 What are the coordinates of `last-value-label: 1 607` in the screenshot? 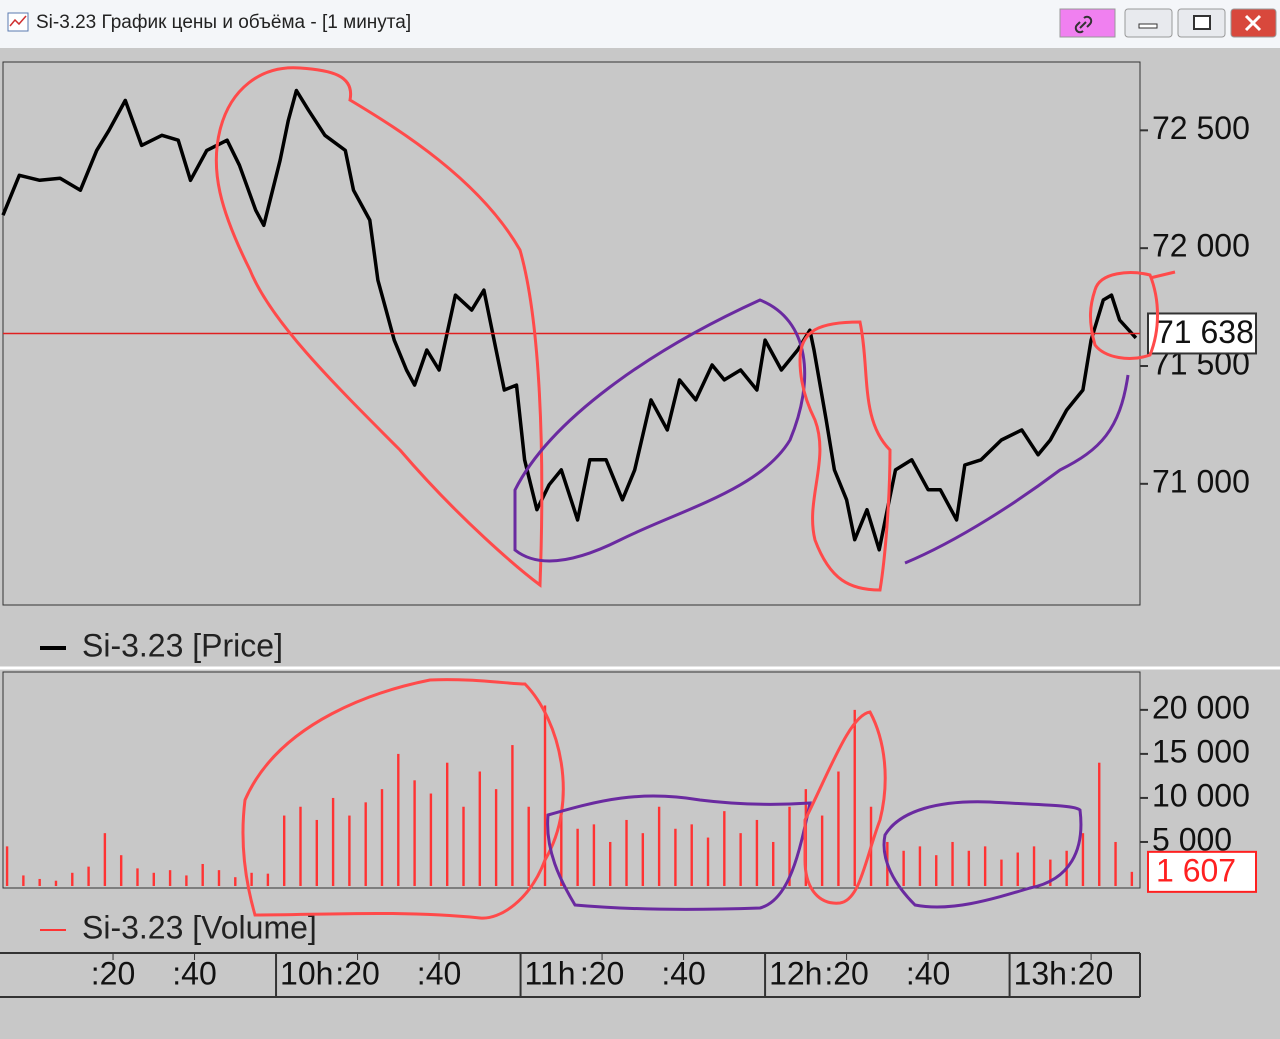 It's located at (1196, 870).